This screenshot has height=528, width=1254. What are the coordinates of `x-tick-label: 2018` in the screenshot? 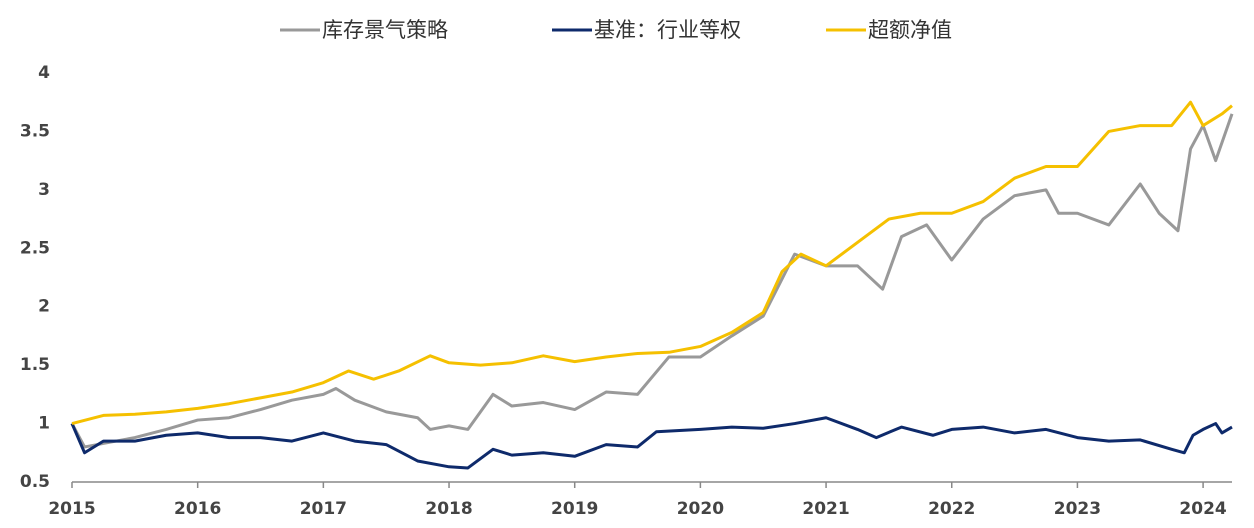 It's located at (448, 509).